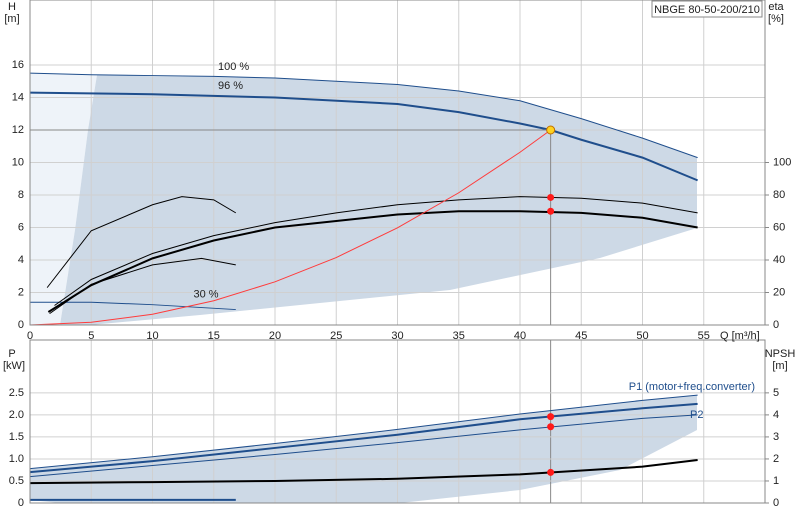 This screenshot has width=800, height=520. Describe the element at coordinates (779, 195) in the screenshot. I see `y2-tick-label: 80` at that location.